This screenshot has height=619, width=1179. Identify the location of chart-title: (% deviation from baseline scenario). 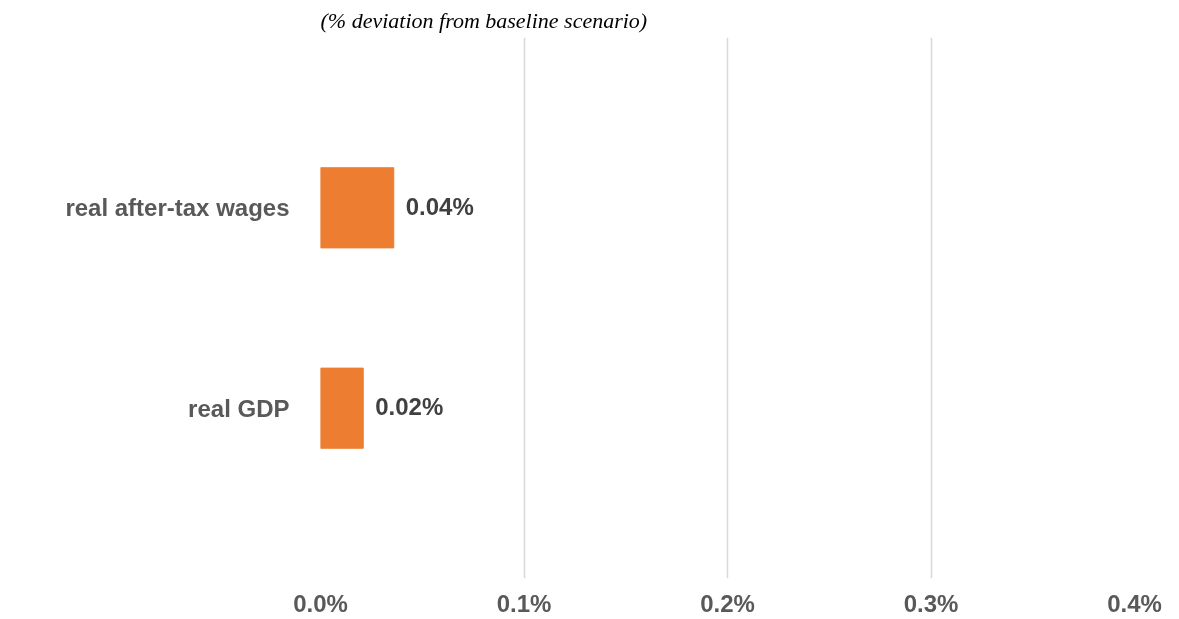
(484, 20).